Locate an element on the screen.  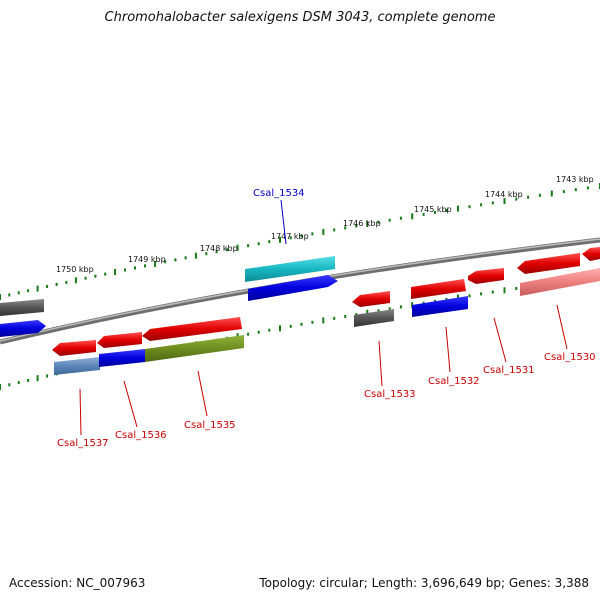
ruler-label-1748: 1748 kbp is located at coordinates (219, 248).